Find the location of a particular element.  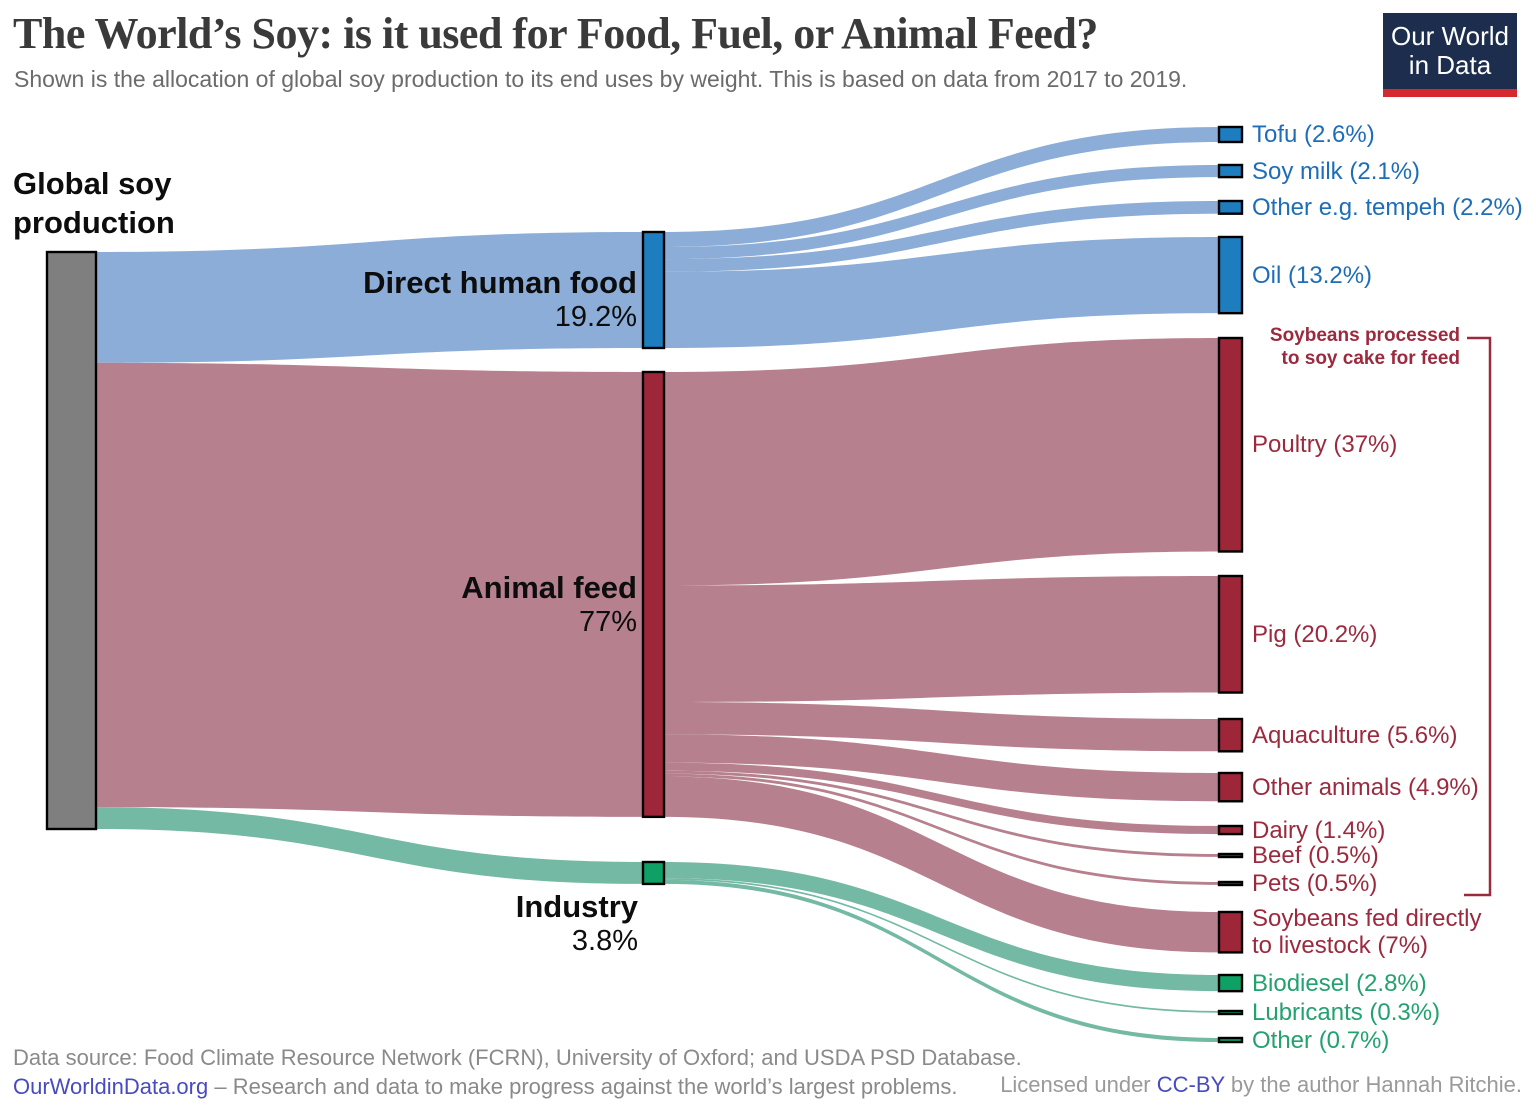

flow-industry-biodiesel is located at coordinates (941, 927).